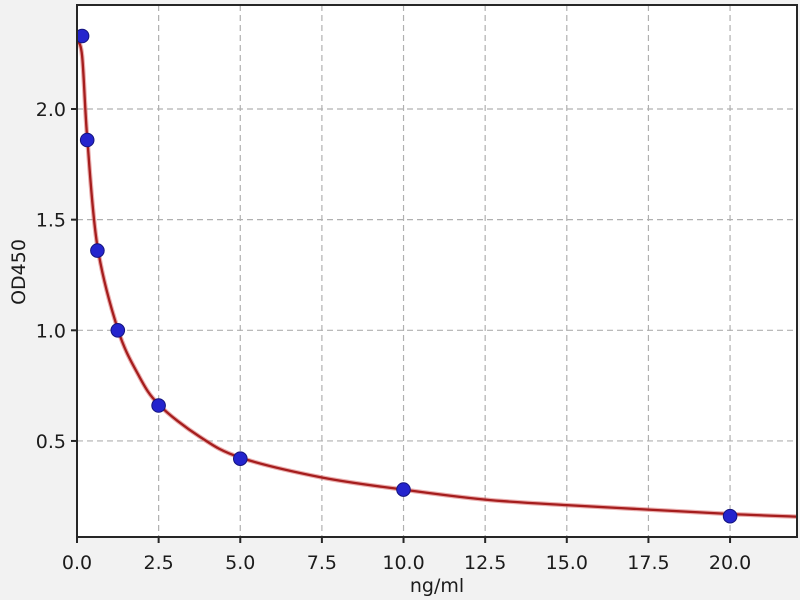 This screenshot has height=600, width=800. I want to click on x-tick-label: 2.5, so click(159, 563).